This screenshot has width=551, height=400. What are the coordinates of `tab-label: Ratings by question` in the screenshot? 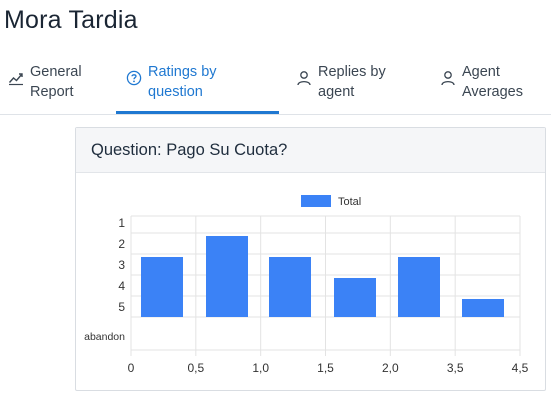 It's located at (182, 82).